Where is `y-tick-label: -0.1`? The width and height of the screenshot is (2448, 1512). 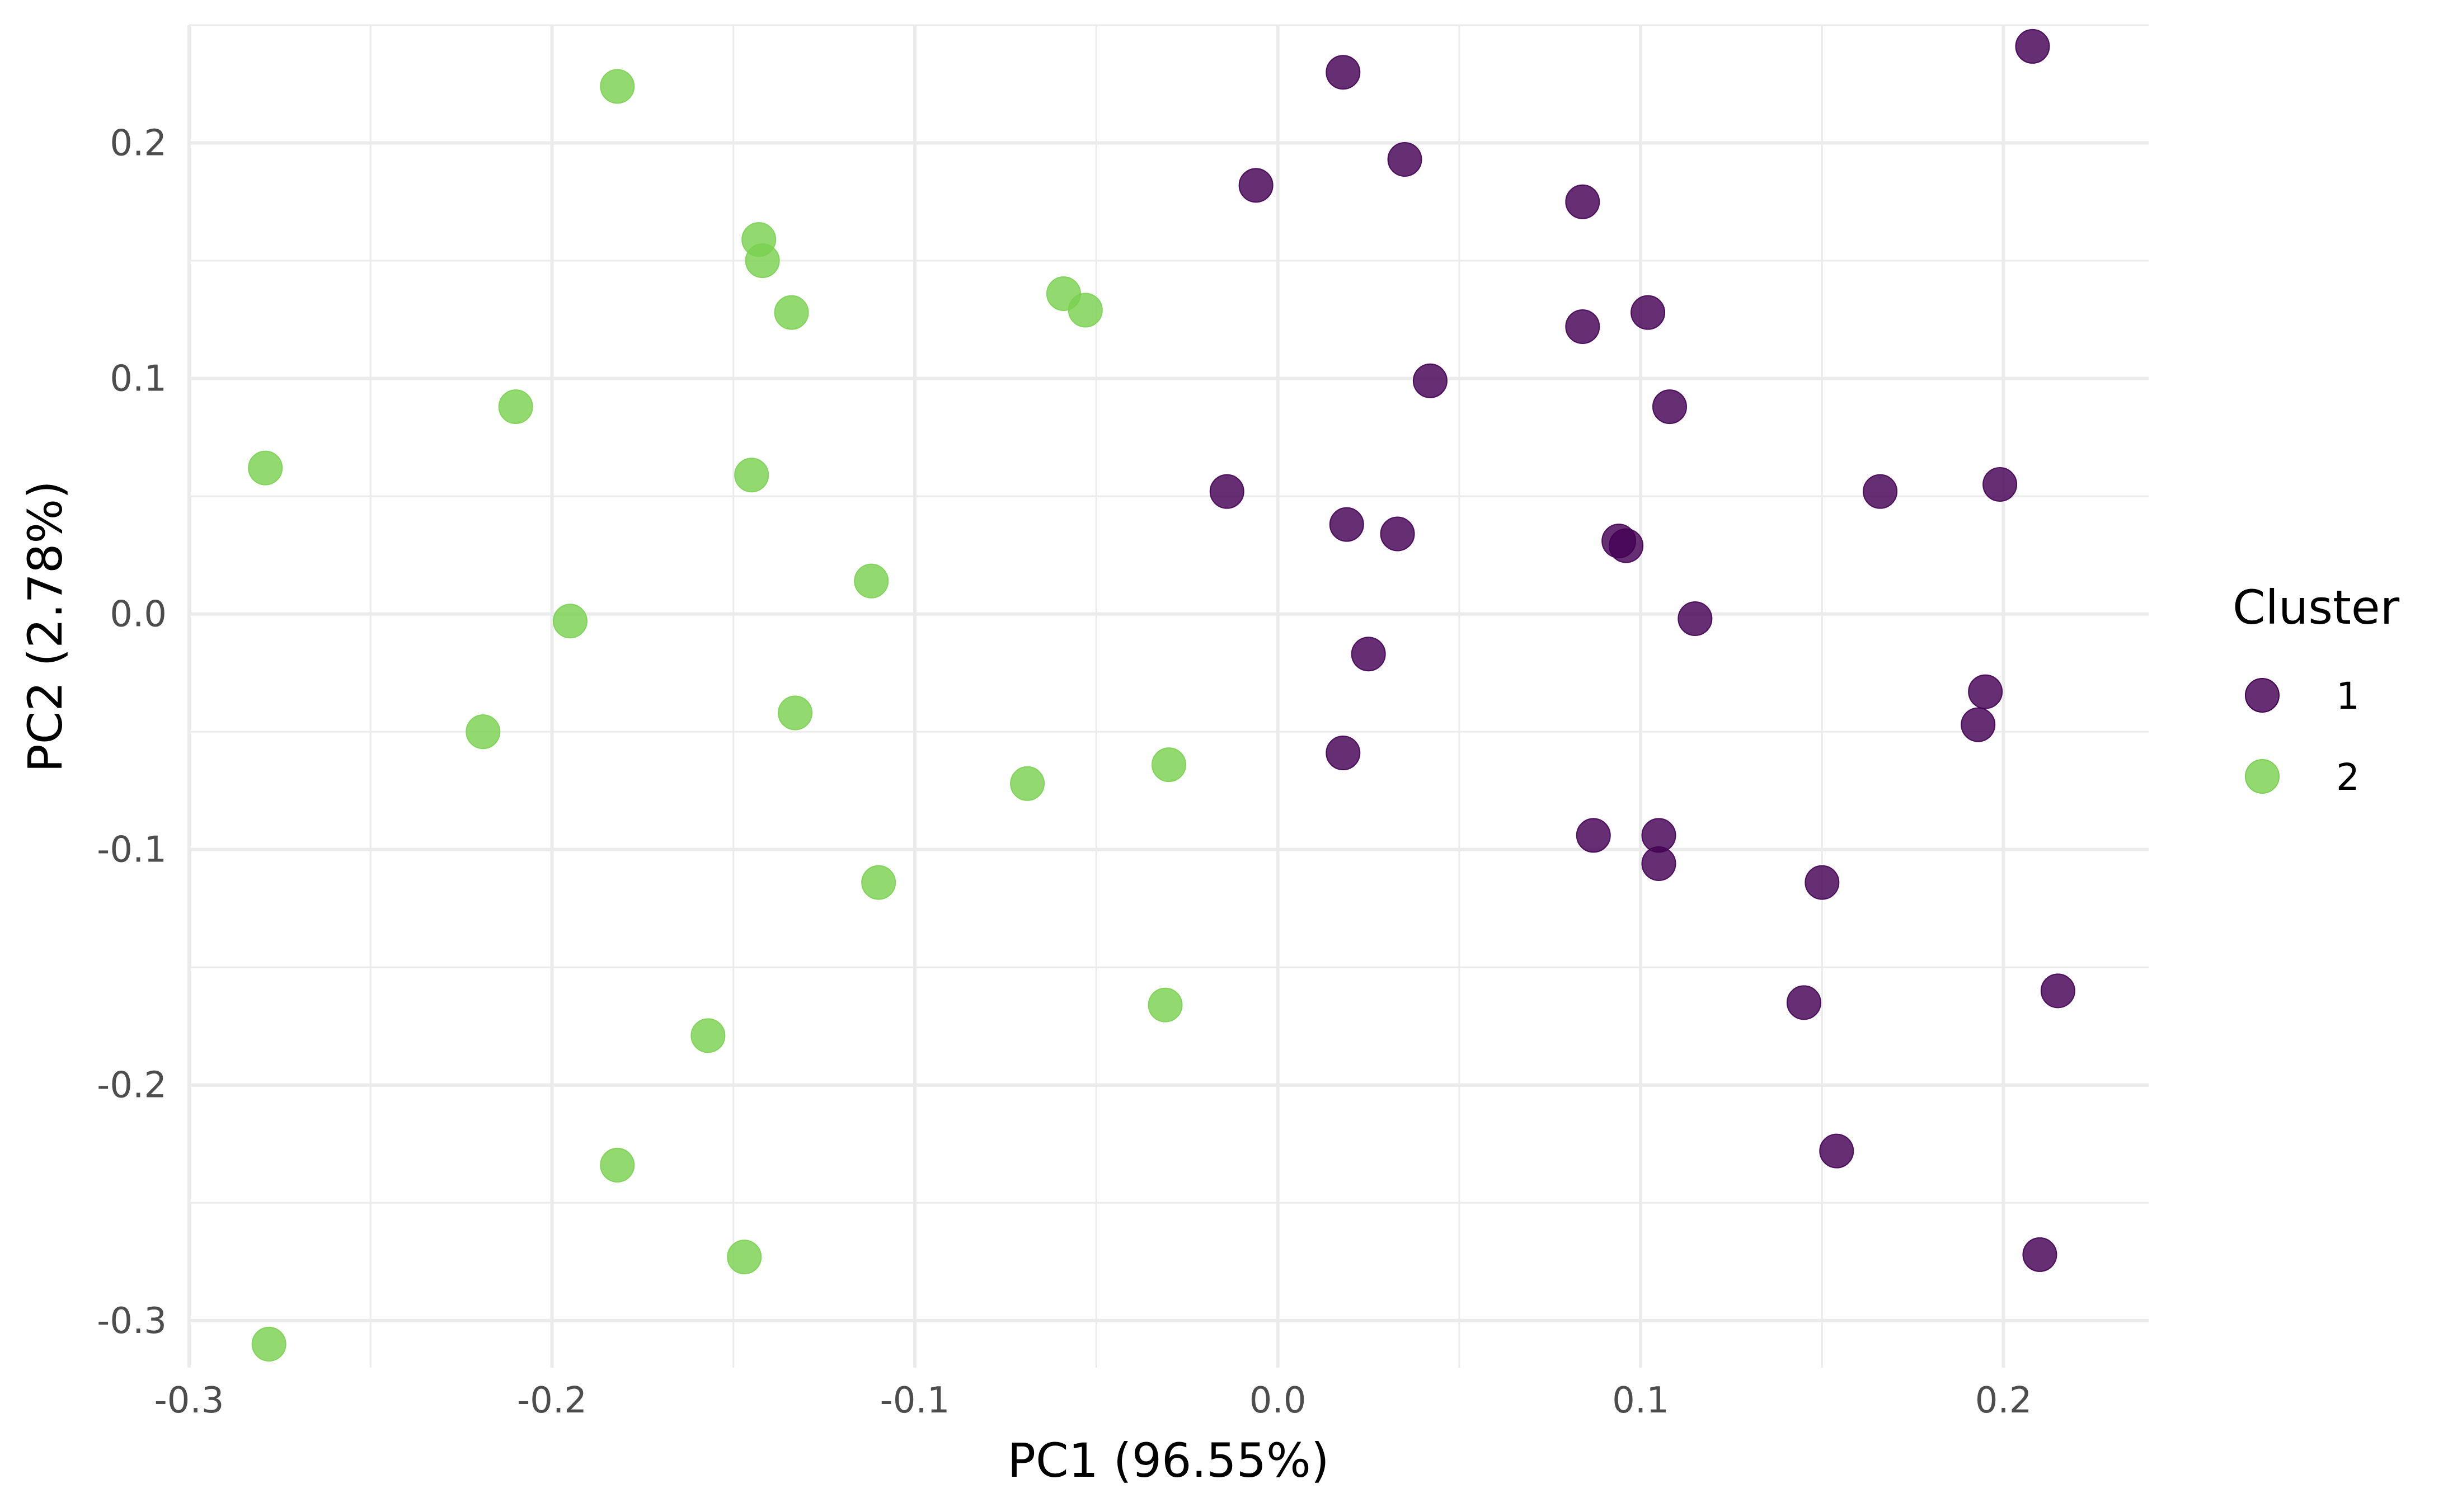
y-tick-label: -0.1 is located at coordinates (132, 850).